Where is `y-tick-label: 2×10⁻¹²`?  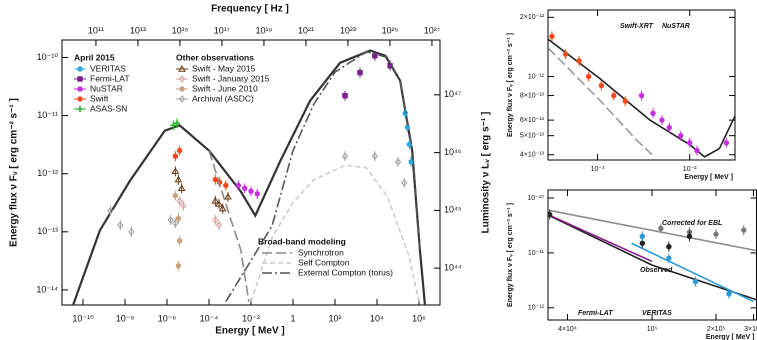 y-tick-label: 2×10⁻¹² is located at coordinates (532, 17).